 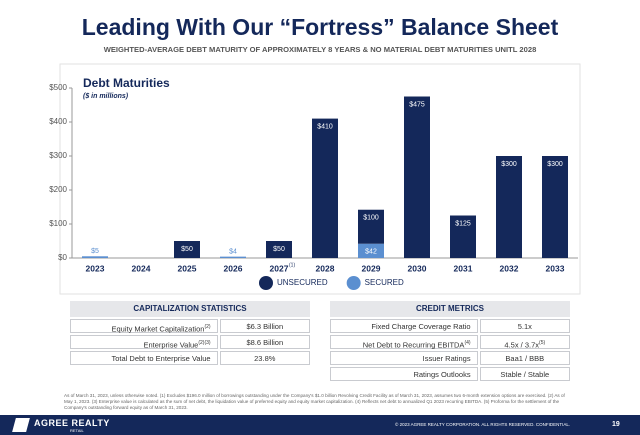 I want to click on table-row: Enterprise Value(2)(3) $8.6 Billion, so click(x=190, y=342).